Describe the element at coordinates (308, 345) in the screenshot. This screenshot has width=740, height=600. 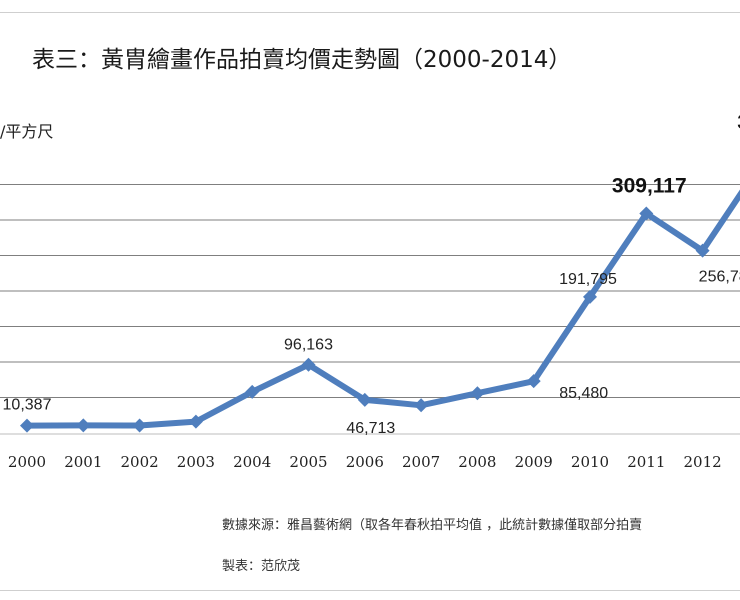
I see `data-value-label: 96,163` at that location.